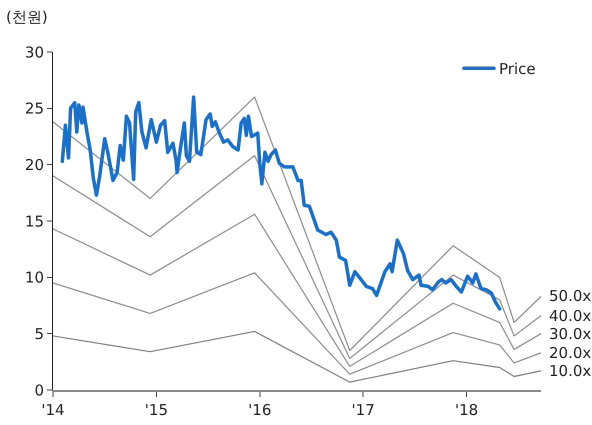  Describe the element at coordinates (34, 109) in the screenshot. I see `y-tick-label: 25` at that location.